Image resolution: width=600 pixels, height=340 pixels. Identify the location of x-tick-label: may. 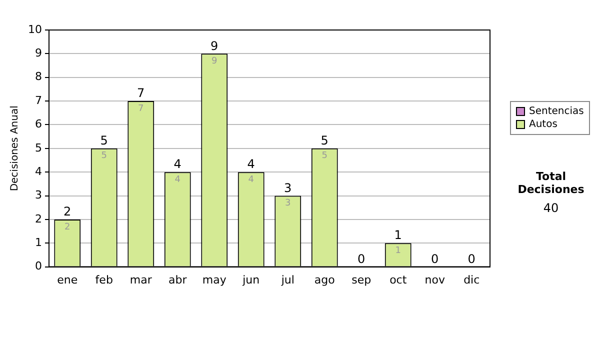
(214, 279).